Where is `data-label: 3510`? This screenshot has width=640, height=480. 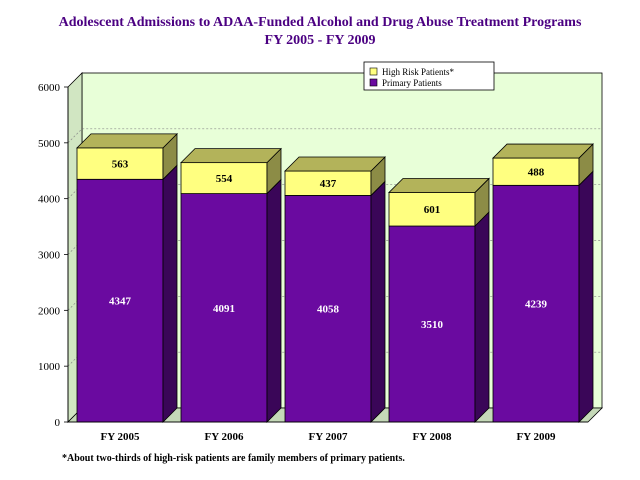 data-label: 3510 is located at coordinates (432, 325).